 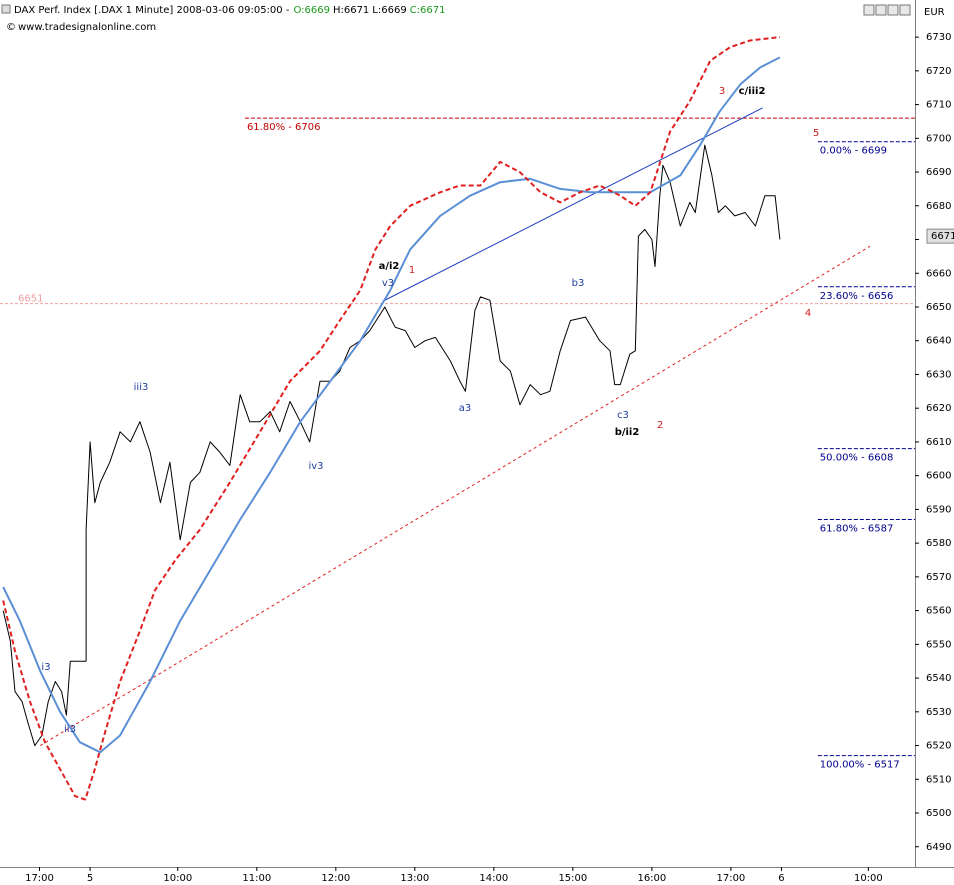 What do you see at coordinates (623, 415) in the screenshot?
I see `annotation: c3` at bounding box center [623, 415].